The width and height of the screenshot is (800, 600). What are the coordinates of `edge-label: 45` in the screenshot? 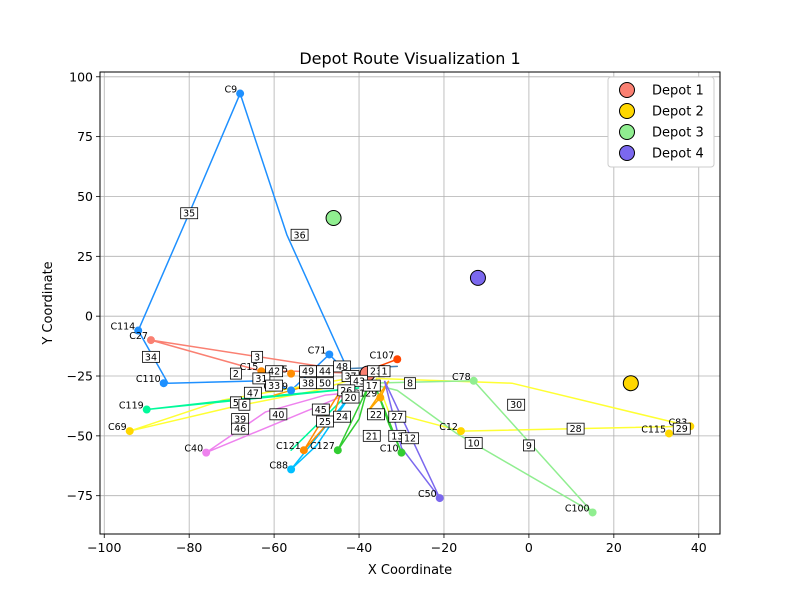 It's located at (321, 410).